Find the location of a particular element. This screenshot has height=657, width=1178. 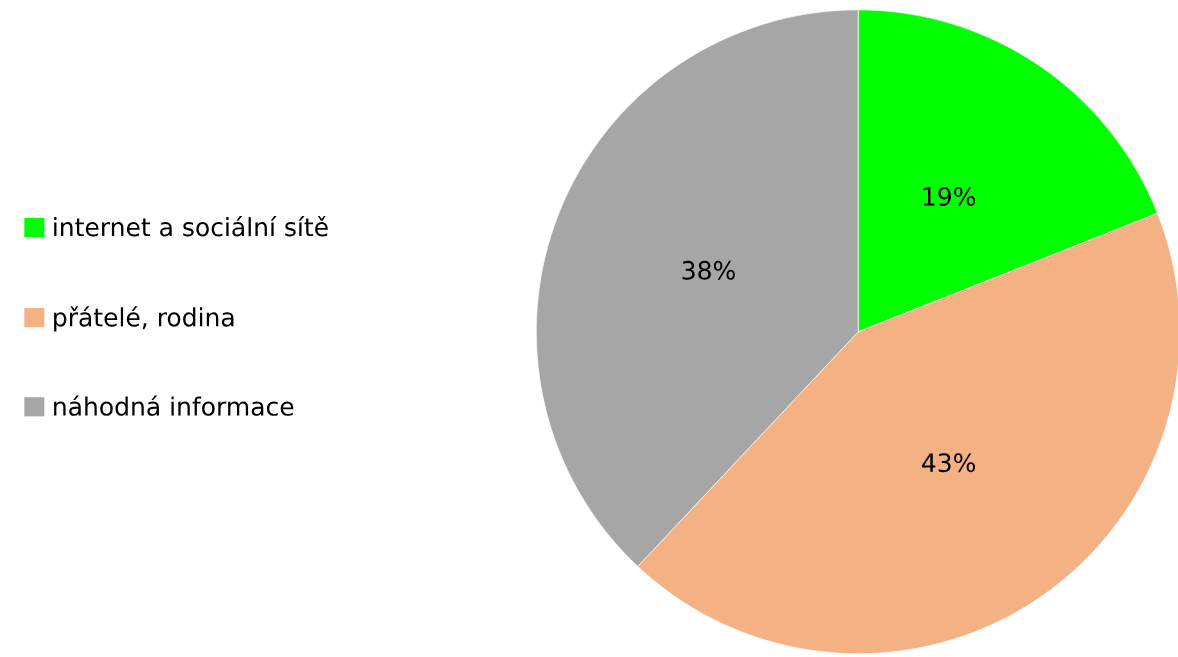

data-label: 43% is located at coordinates (949, 463).